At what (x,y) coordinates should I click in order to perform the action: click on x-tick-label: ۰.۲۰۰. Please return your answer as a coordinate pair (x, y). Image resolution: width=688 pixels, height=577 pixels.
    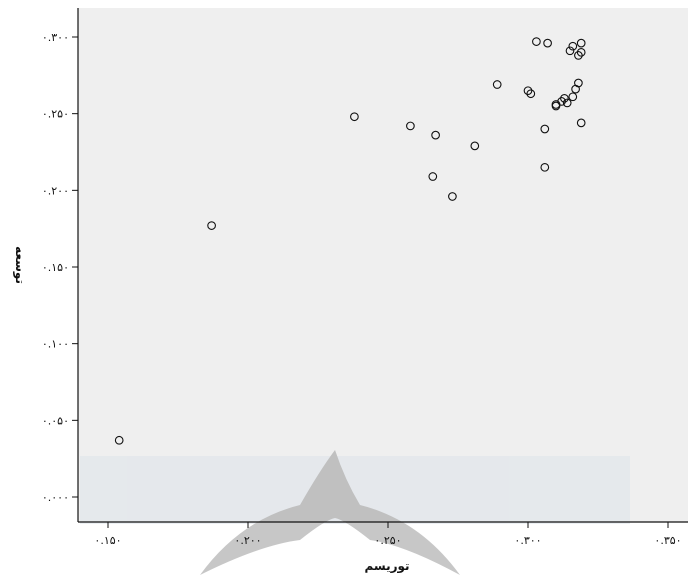
    Looking at the image, I should click on (247, 540).